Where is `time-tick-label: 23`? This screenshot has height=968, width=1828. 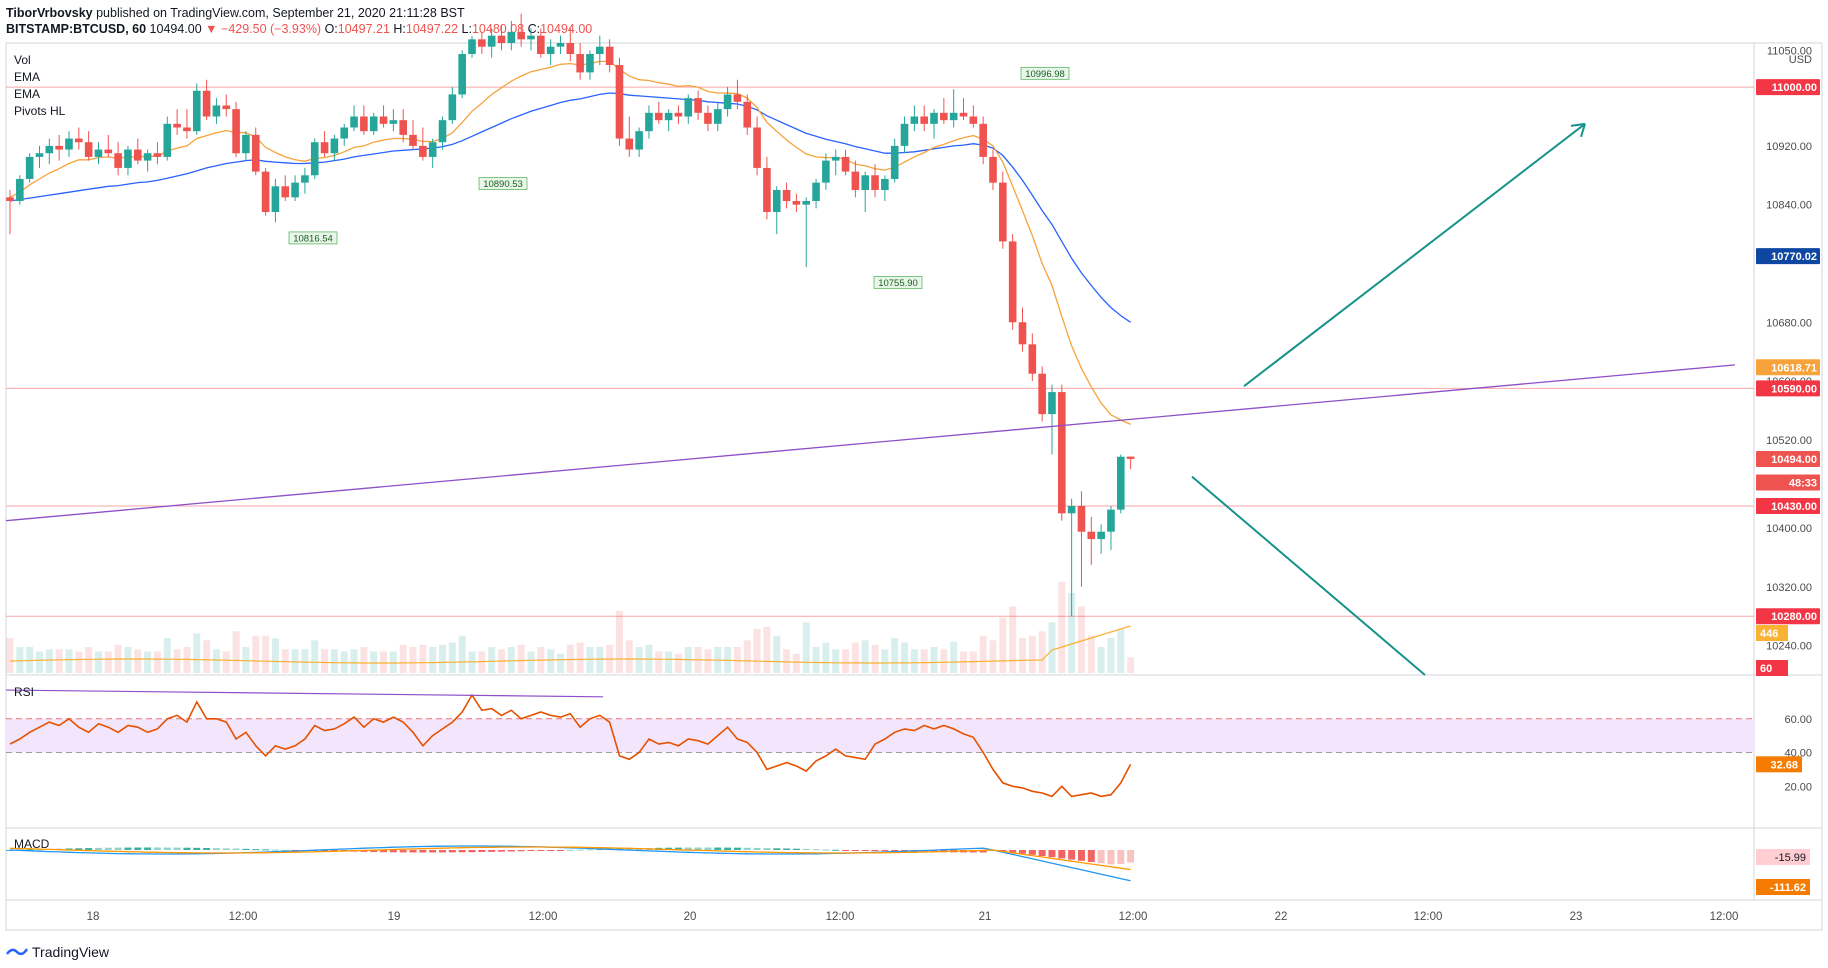
time-tick-label: 23 is located at coordinates (1576, 917).